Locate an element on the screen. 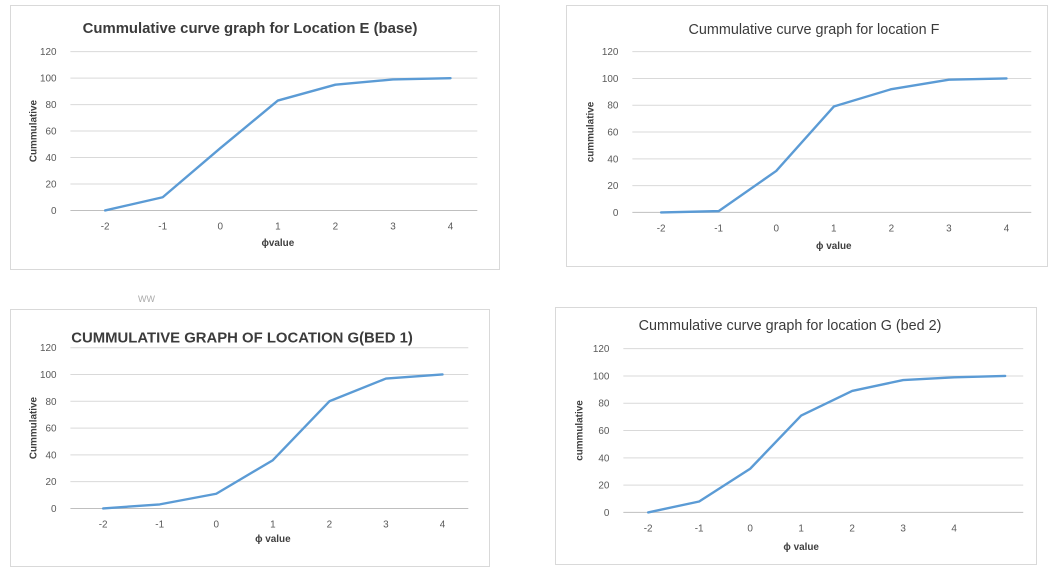 Image resolution: width=1051 pixels, height=567 pixels. chart-title: Cummulative curve graph for location F is located at coordinates (814, 30).